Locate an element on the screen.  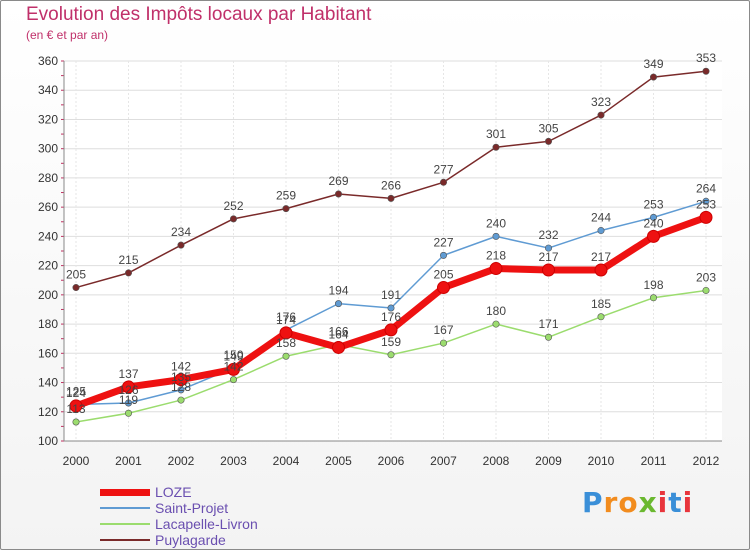
data-label: 191 is located at coordinates (391, 295).